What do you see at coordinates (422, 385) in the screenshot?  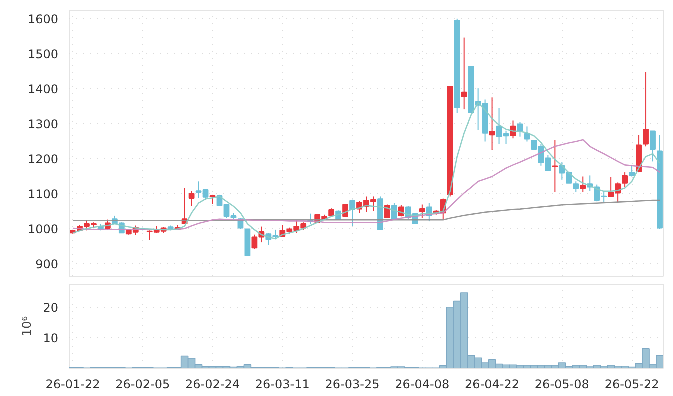 I see `x-tick-label: 26-04-08` at bounding box center [422, 385].